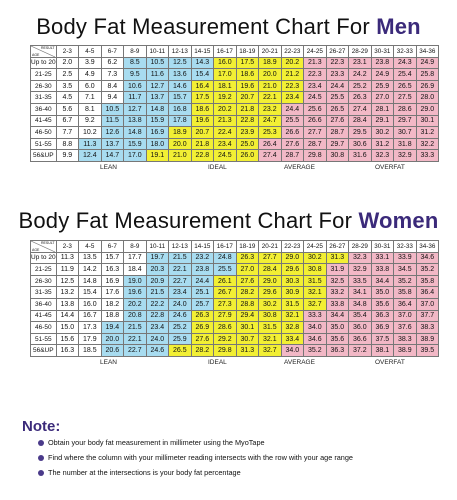 This screenshot has width=457, height=500. I want to click on women-value-cell: 29.6, so click(292, 269).